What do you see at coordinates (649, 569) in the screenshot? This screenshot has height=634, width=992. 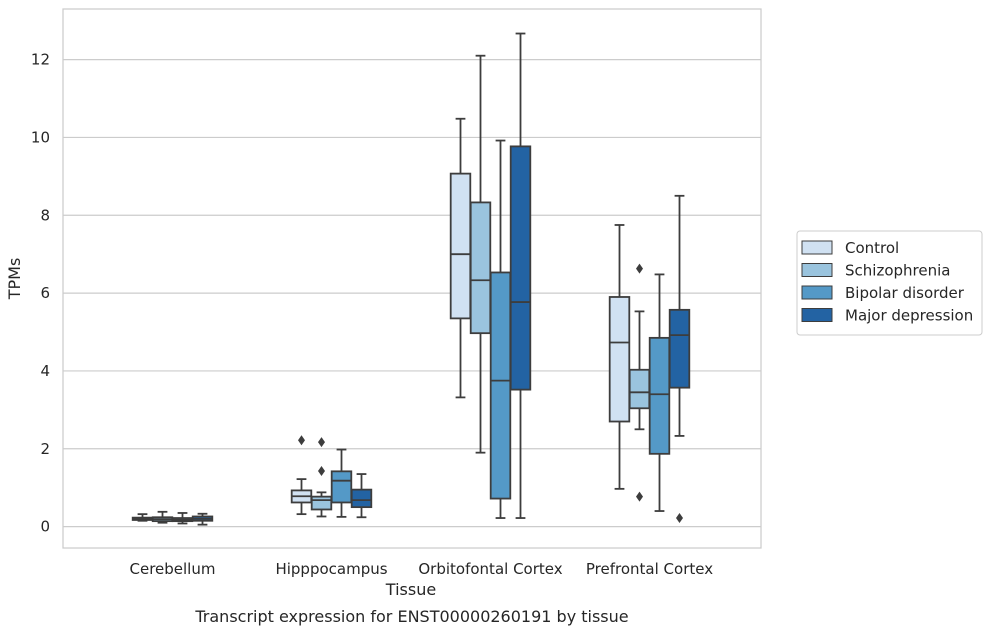 I see `x-tick-label: Prefrontal Cortex` at bounding box center [649, 569].